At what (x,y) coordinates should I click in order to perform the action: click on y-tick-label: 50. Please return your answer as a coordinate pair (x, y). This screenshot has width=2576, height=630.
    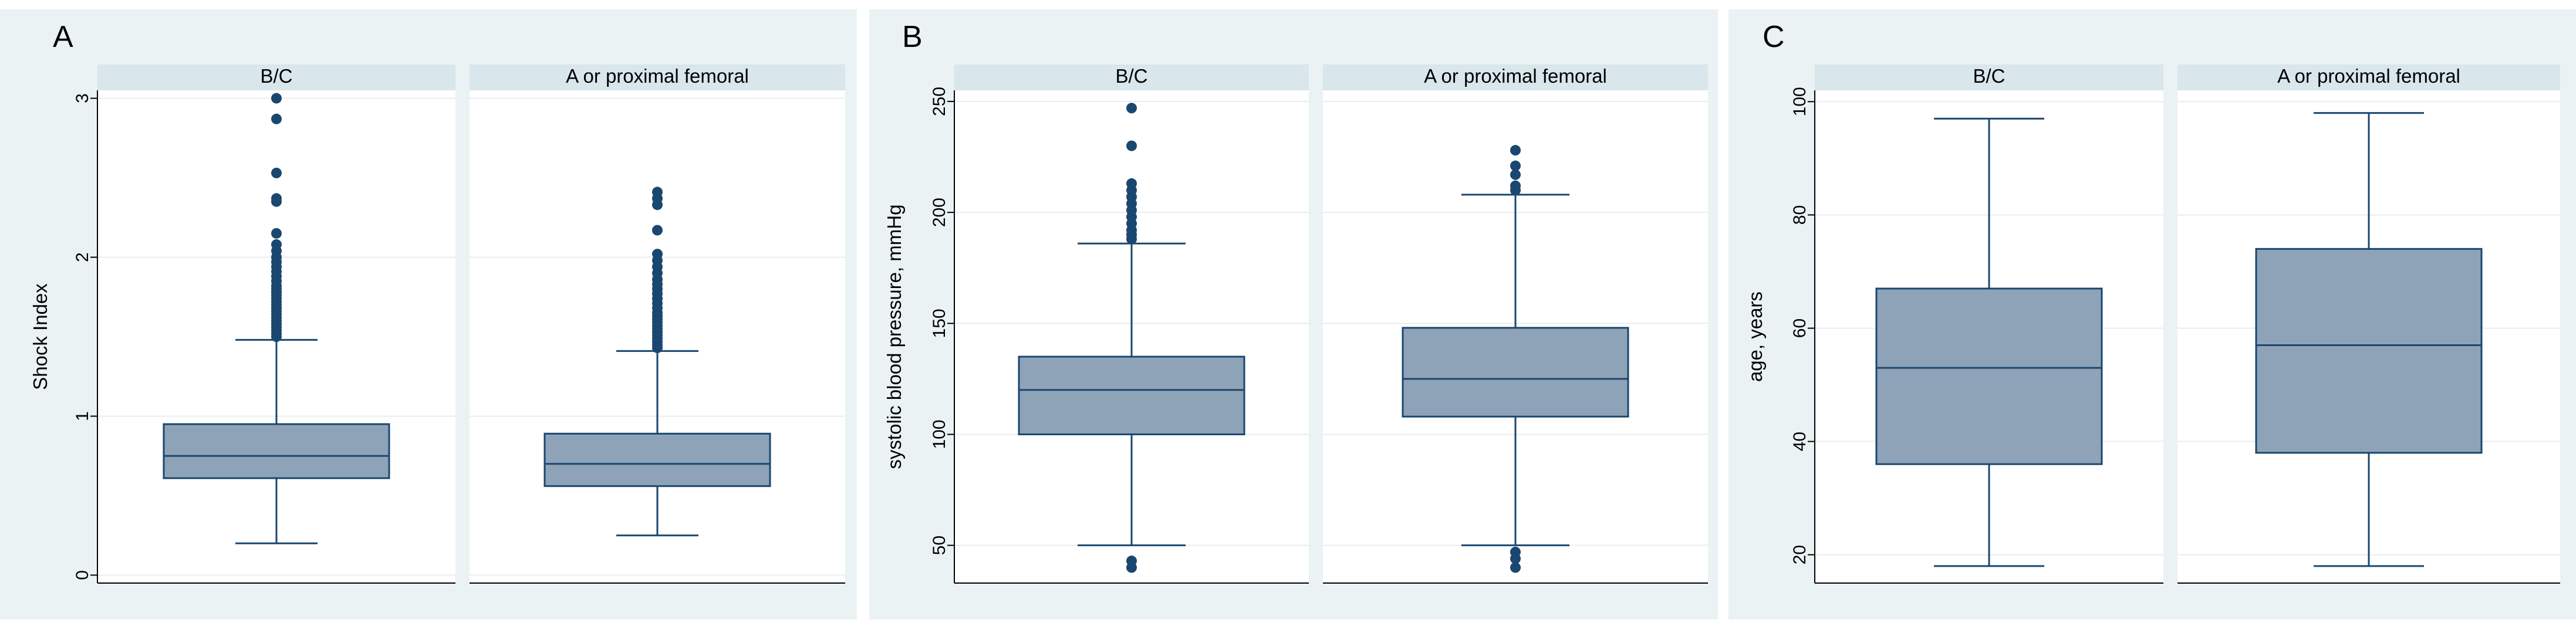
    Looking at the image, I should click on (940, 545).